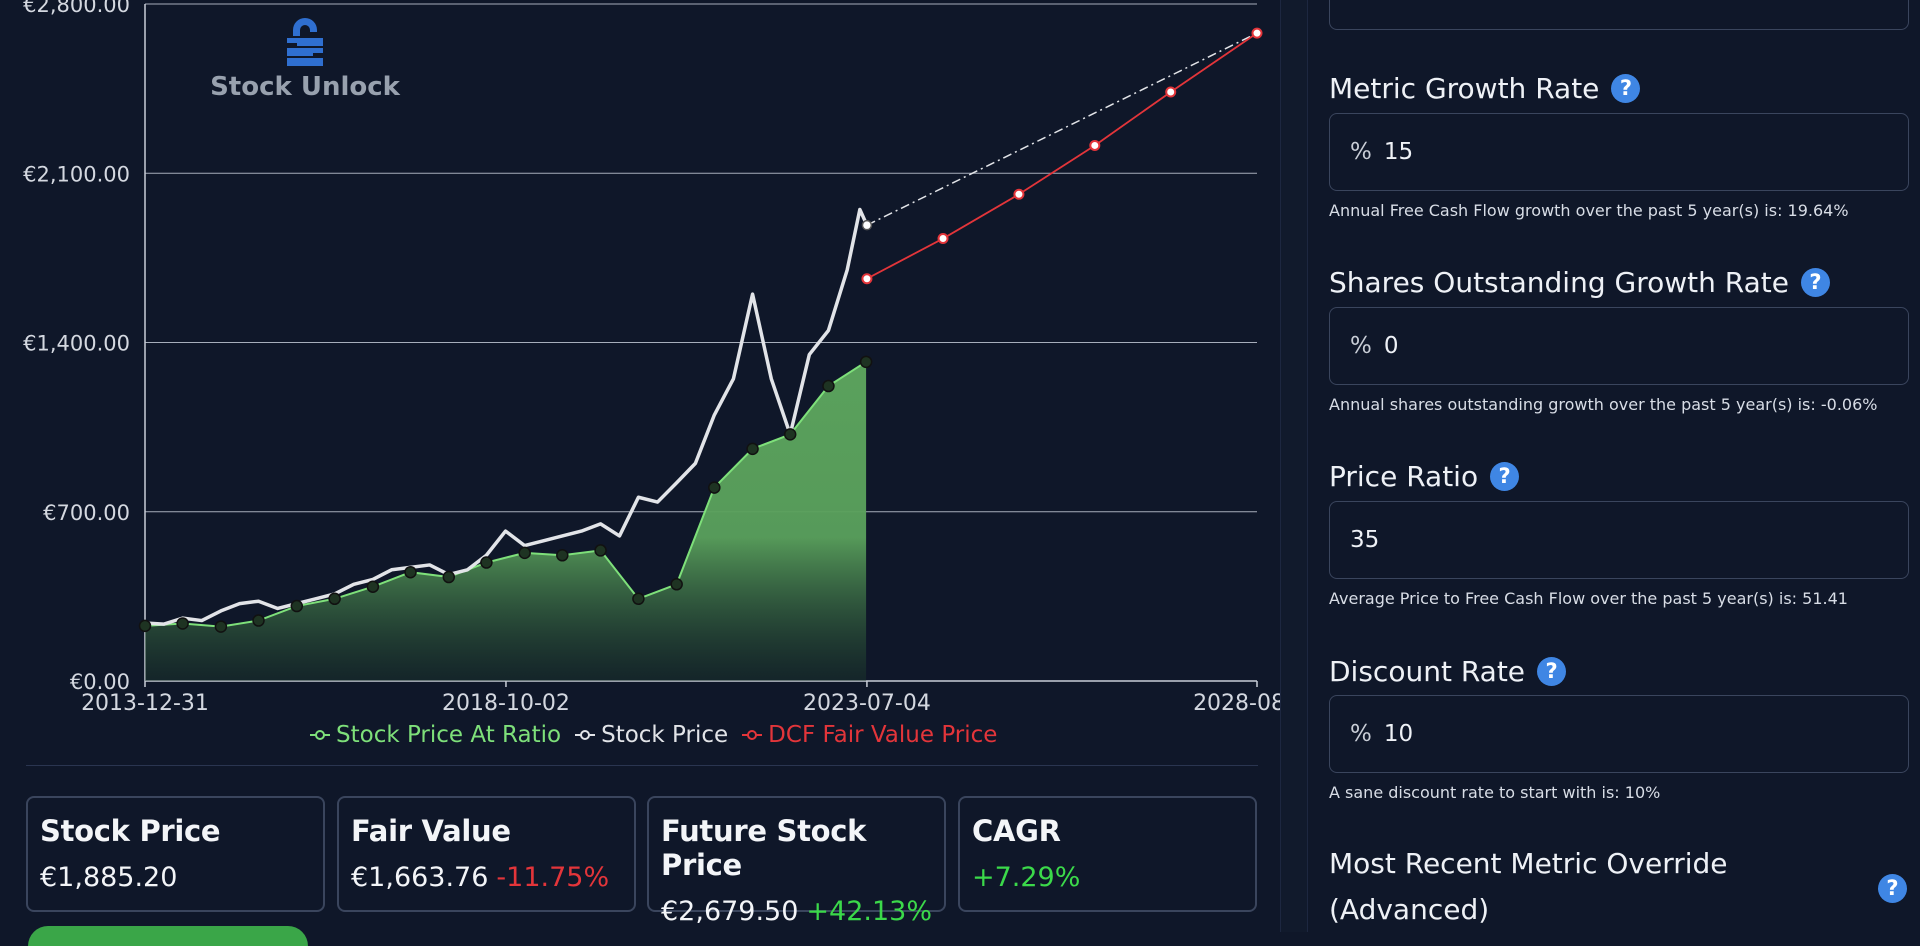 The image size is (1920, 946). Describe the element at coordinates (109, 877) in the screenshot. I see `stock-price-value: €1,885.20` at that location.